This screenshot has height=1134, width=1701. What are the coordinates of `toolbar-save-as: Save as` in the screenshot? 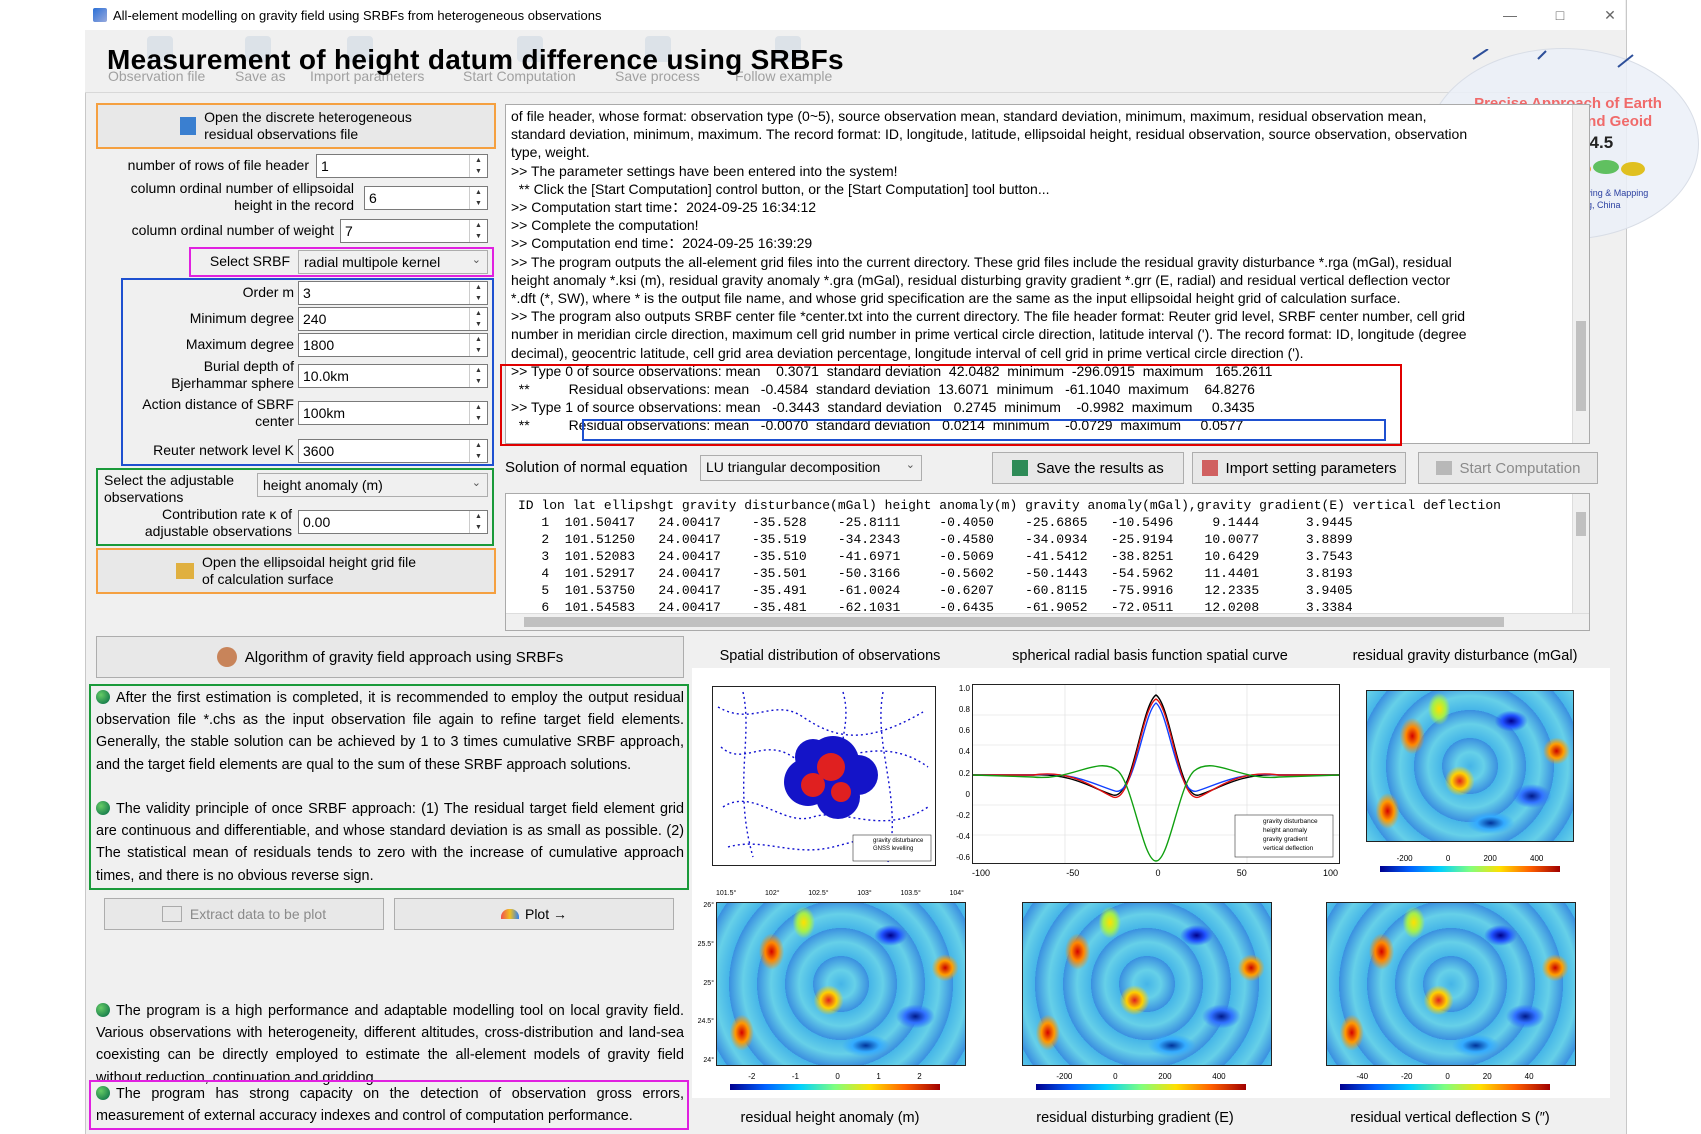 It's located at (260, 76).